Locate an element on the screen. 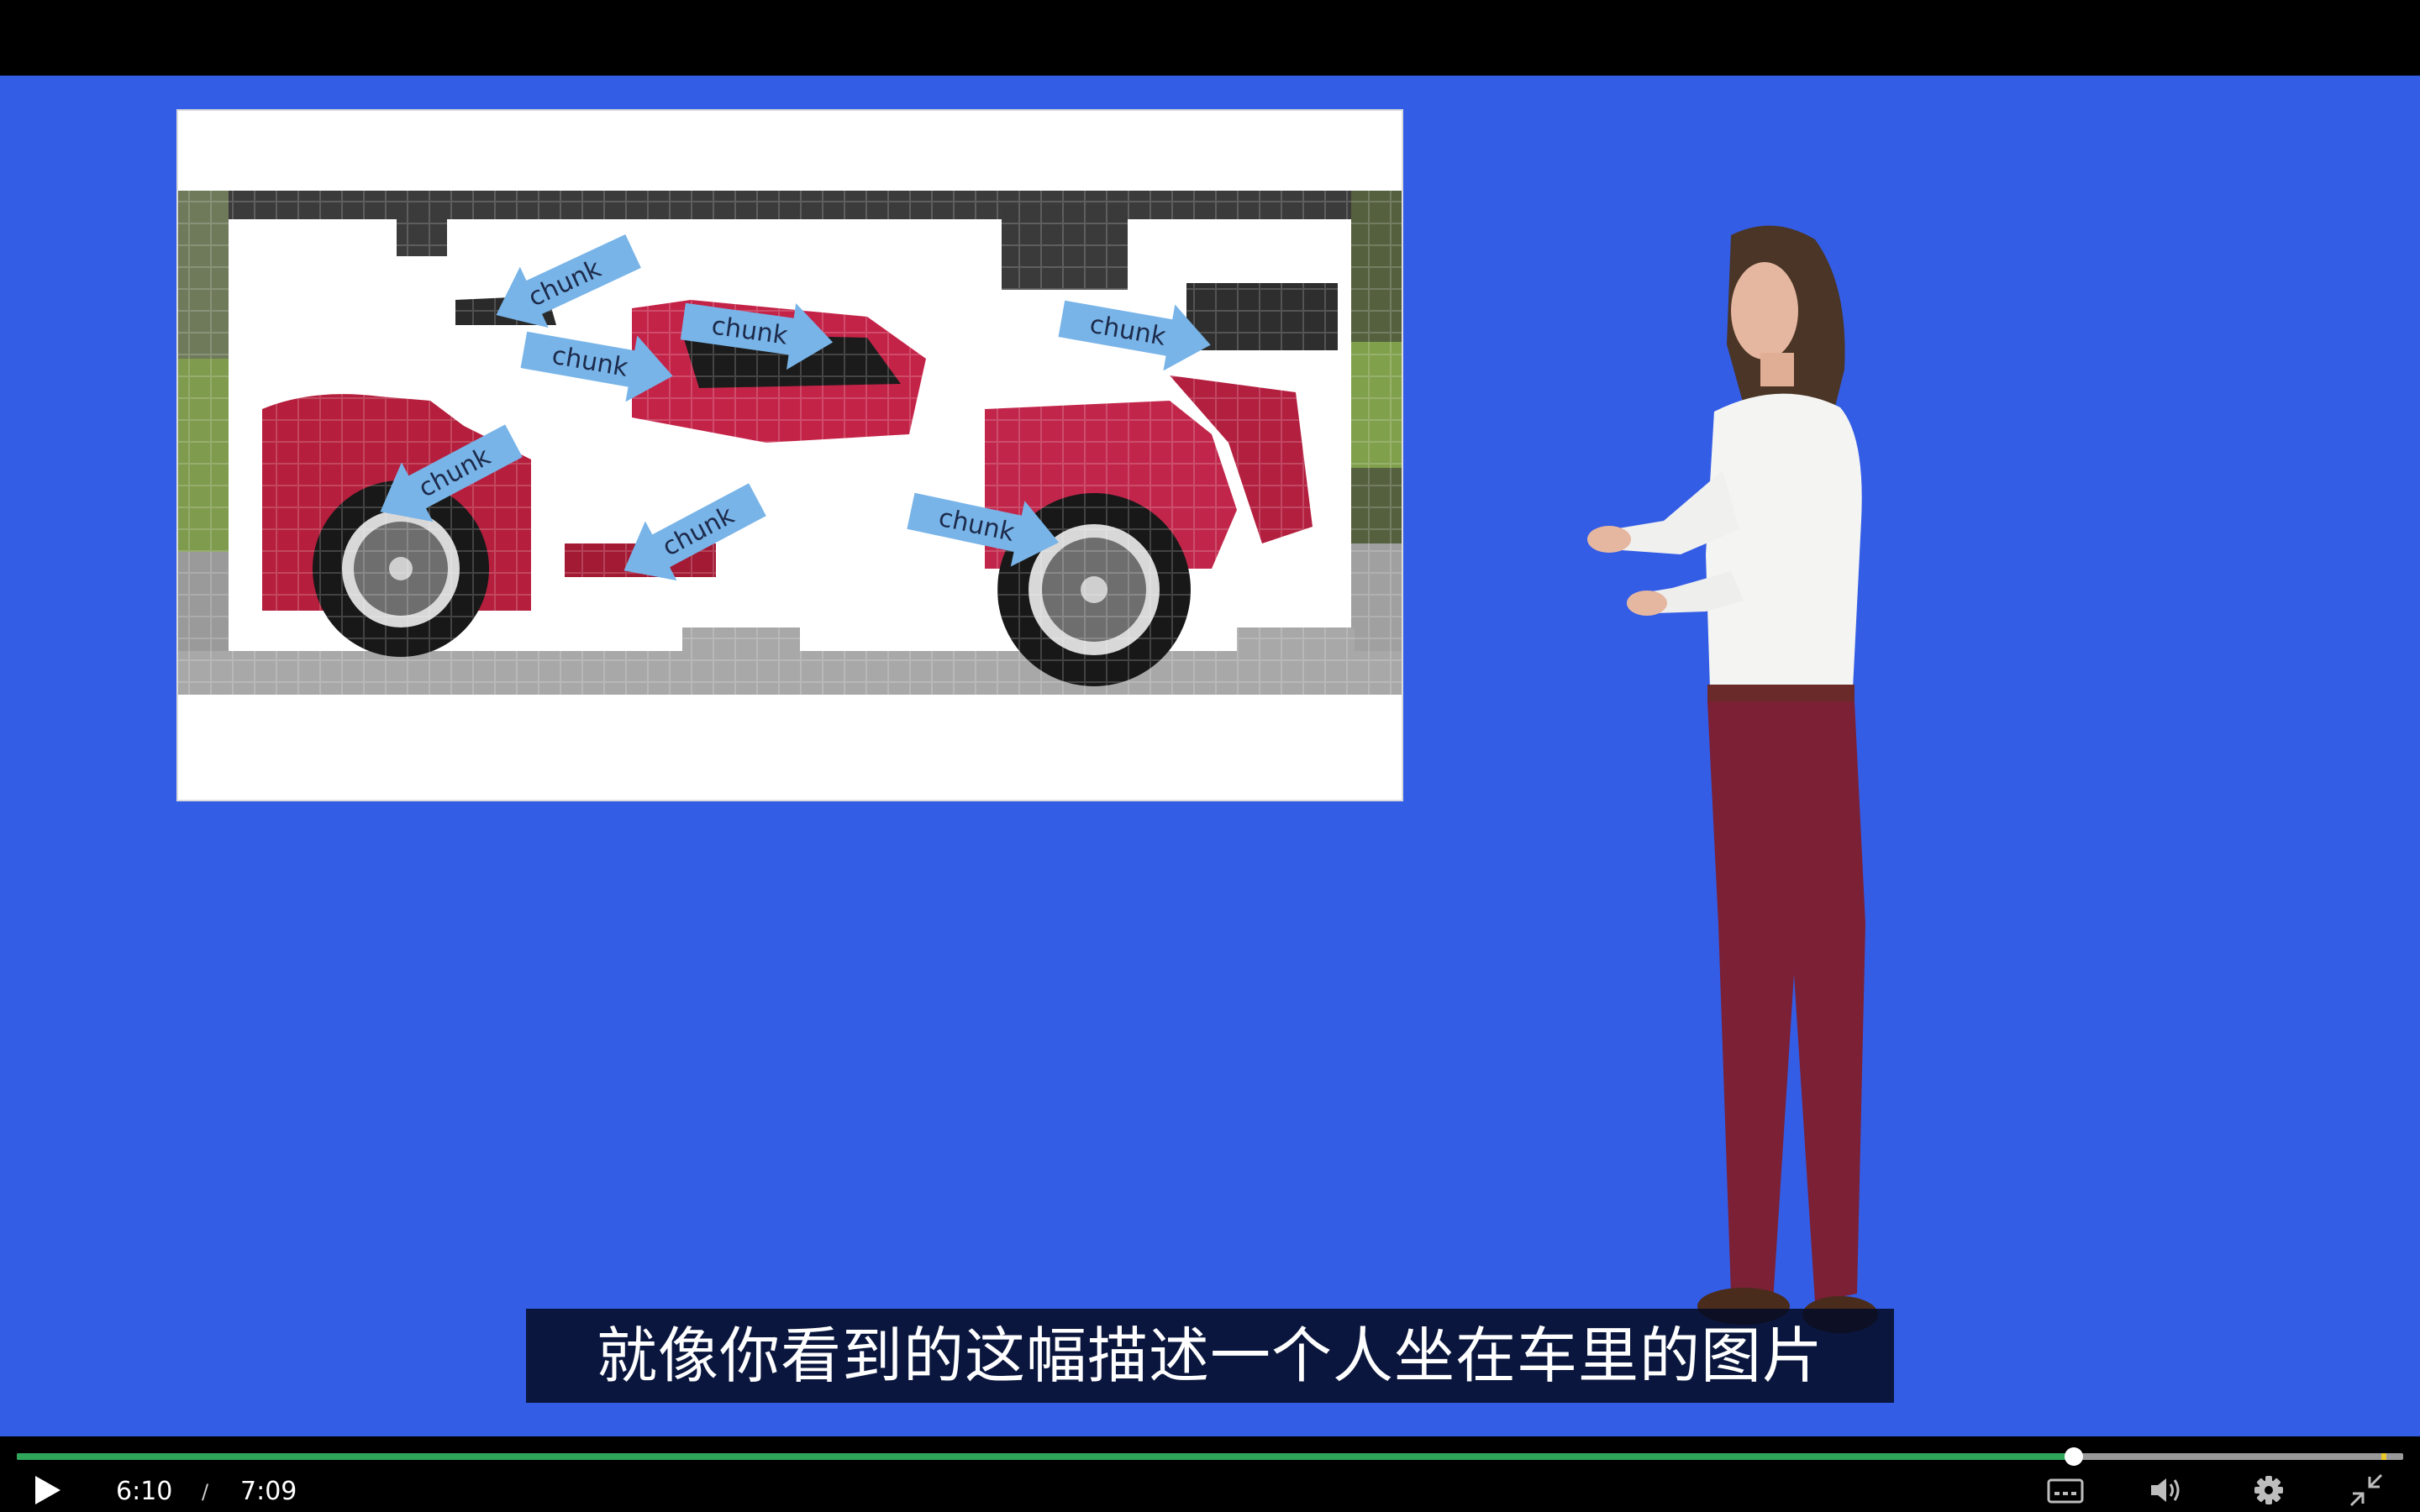 The height and width of the screenshot is (1512, 2420). progress-fill is located at coordinates (1046, 1456).